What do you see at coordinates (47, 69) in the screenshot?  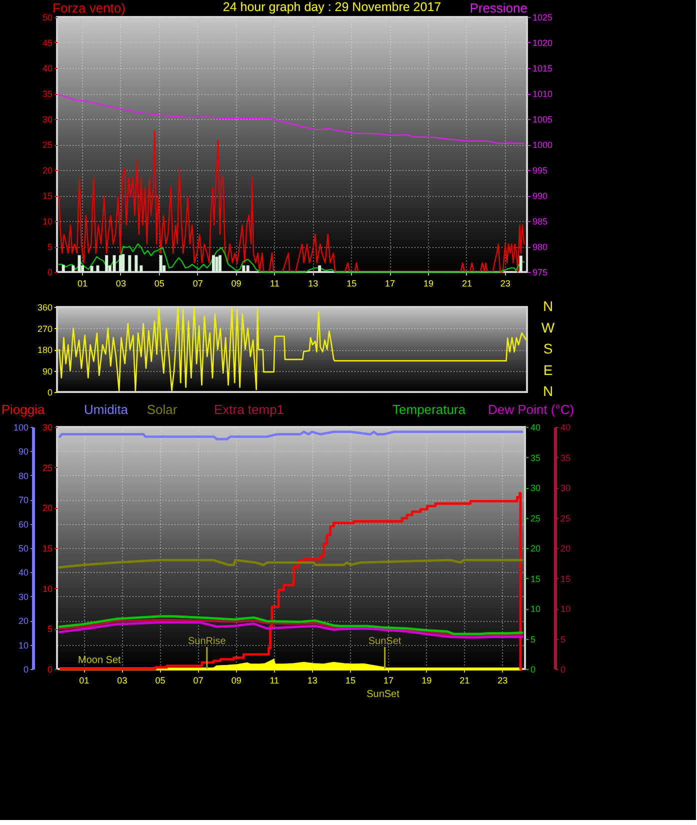 I see `y-tick-label: 40` at bounding box center [47, 69].